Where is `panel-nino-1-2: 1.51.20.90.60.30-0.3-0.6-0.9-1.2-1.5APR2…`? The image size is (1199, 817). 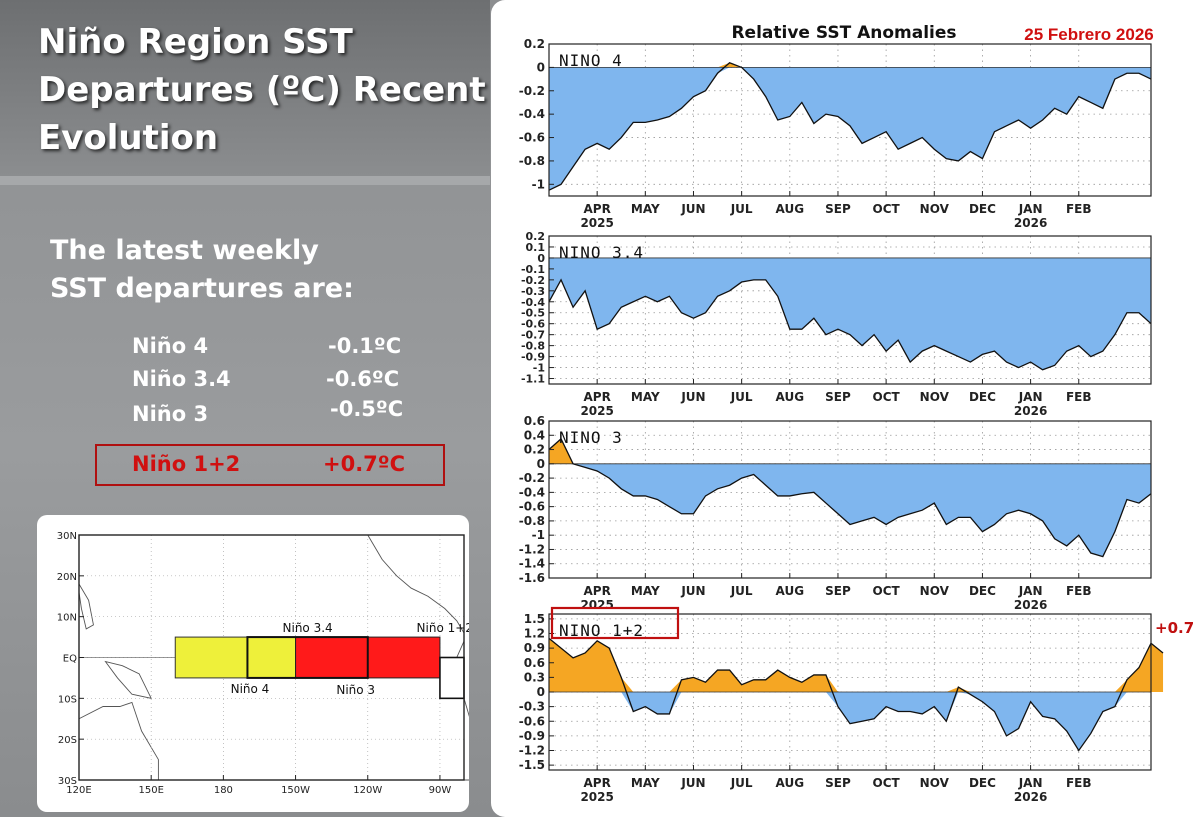 panel-nino-1-2: 1.51.20.90.60.30-0.3-0.6-0.9-1.2-1.5APR2… is located at coordinates (856, 705).